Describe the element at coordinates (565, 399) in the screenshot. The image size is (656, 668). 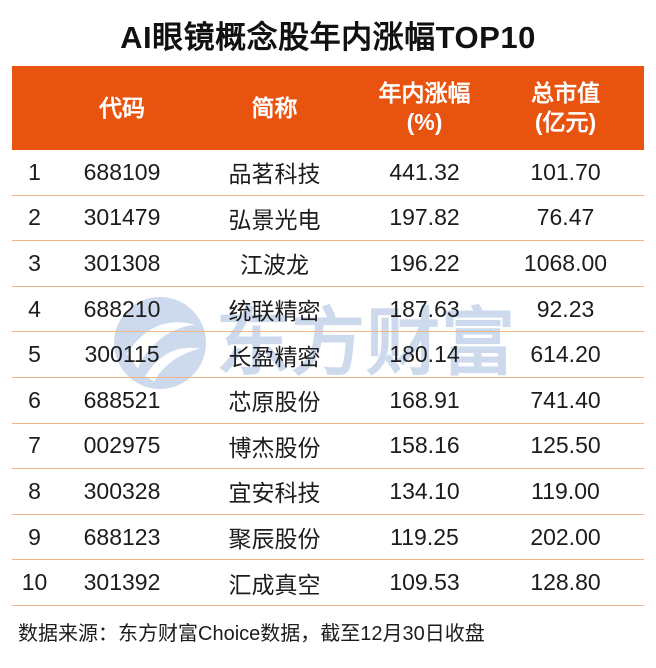
I see `cap-cell: 741.40` at that location.